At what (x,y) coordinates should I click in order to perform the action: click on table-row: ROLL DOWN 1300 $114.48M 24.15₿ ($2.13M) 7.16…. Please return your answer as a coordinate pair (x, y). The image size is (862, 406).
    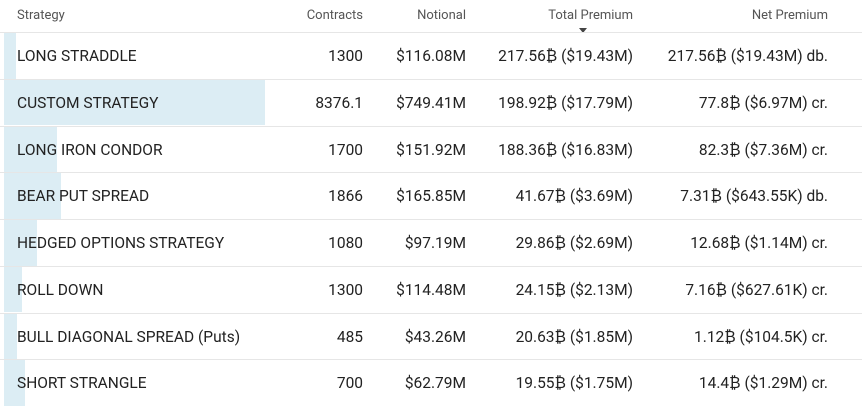
    Looking at the image, I should click on (431, 289).